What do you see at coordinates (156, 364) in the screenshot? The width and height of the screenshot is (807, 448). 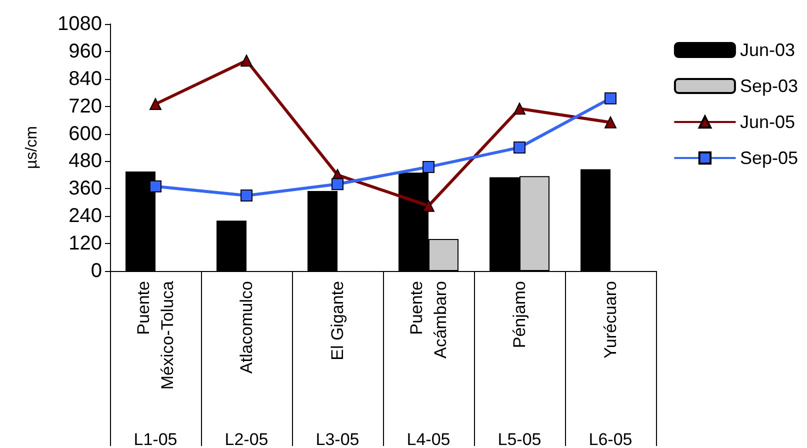 I see `category-label: Puente México-Toluca L1-05` at bounding box center [156, 364].